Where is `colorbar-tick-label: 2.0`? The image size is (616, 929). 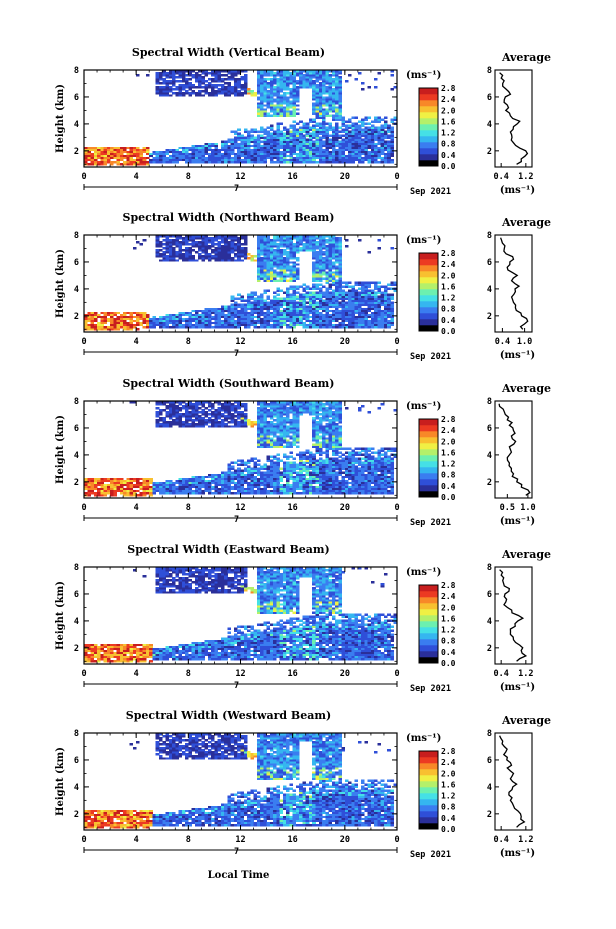
colorbar-tick-label: 2.0 is located at coordinates (448, 275).